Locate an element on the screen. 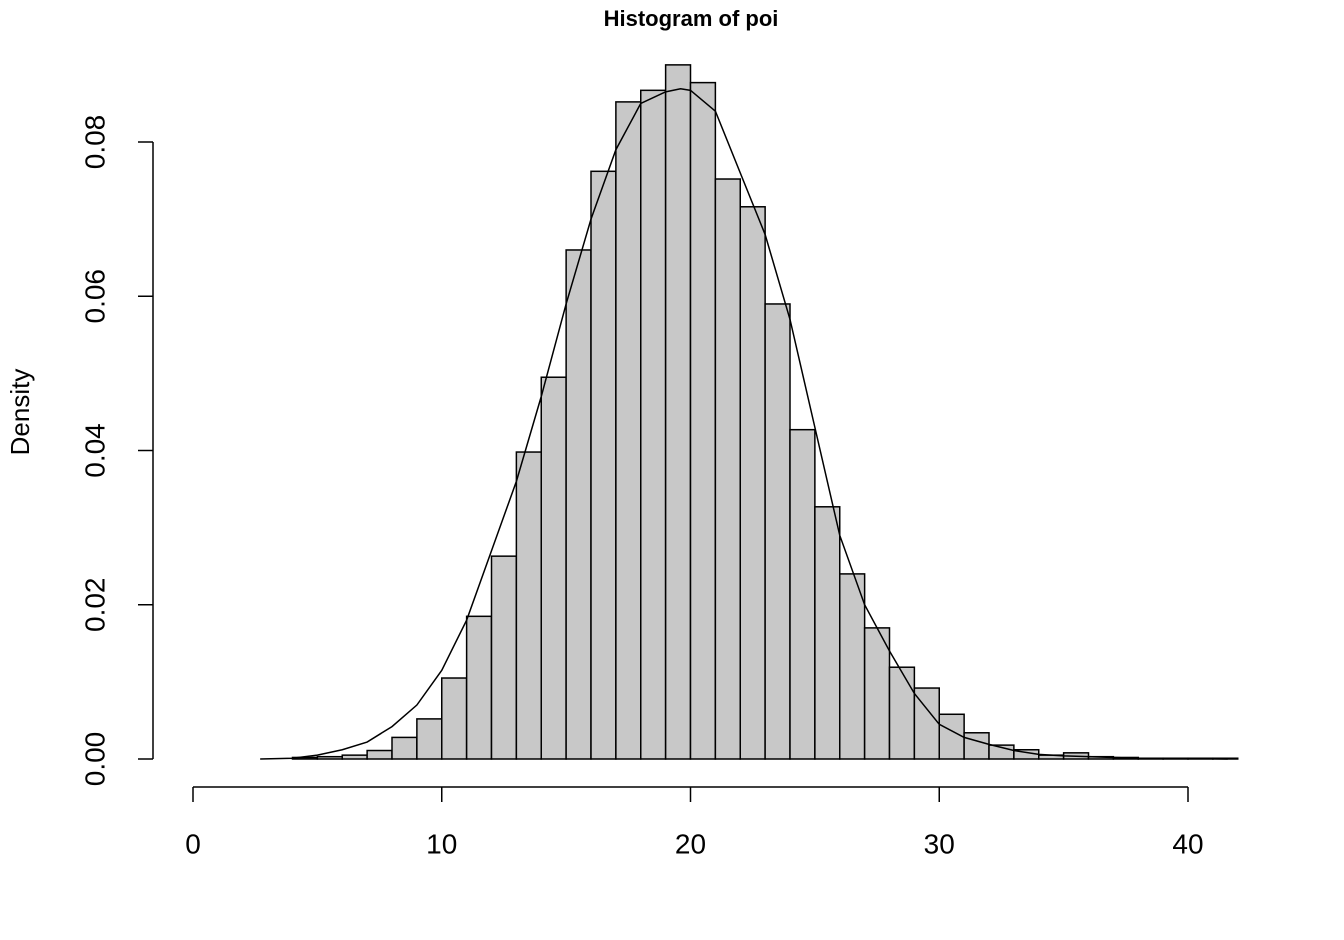 The height and width of the screenshot is (940, 1344). y-tick-label: 0.02 is located at coordinates (94, 605).